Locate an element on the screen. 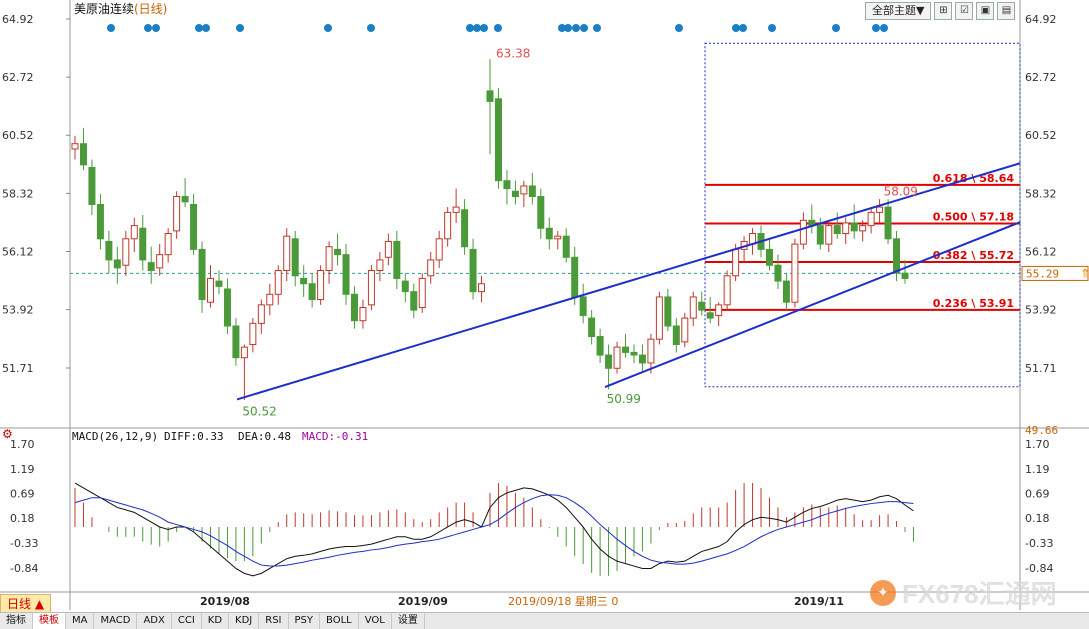 The height and width of the screenshot is (629, 1089). annotation-high: 63.38 is located at coordinates (513, 54).